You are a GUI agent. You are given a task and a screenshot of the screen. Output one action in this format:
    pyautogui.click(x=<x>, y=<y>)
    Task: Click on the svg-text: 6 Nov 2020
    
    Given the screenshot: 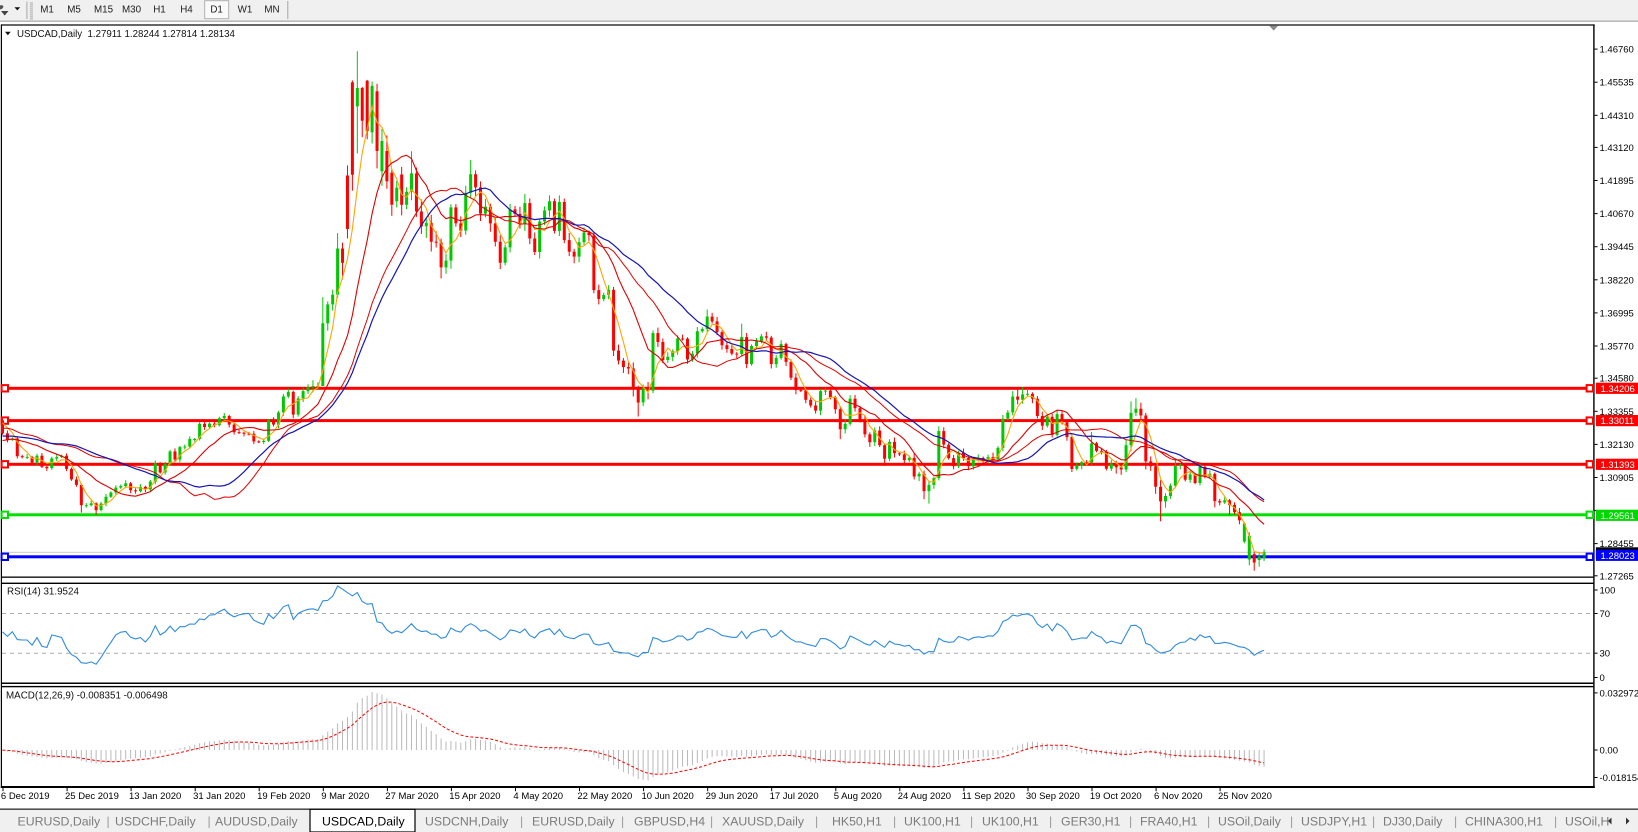 What is the action you would take?
    pyautogui.click(x=1178, y=796)
    